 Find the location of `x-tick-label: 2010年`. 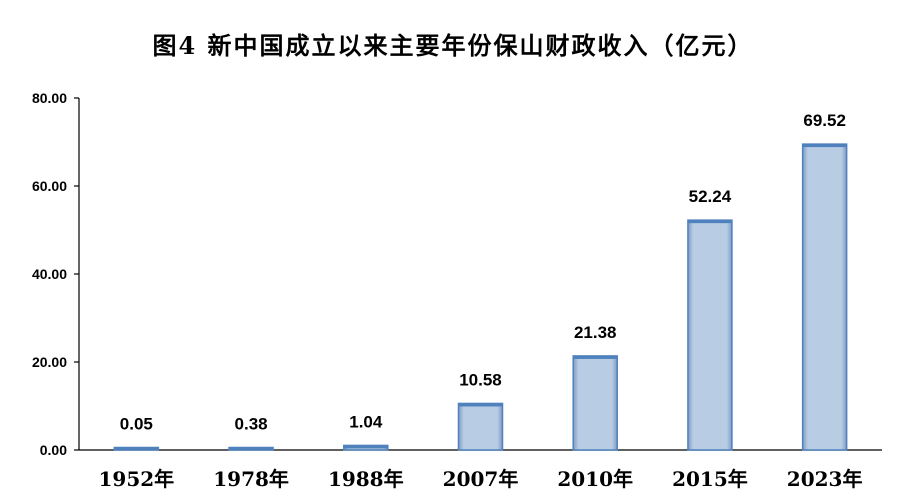

x-tick-label: 2010年 is located at coordinates (595, 479).